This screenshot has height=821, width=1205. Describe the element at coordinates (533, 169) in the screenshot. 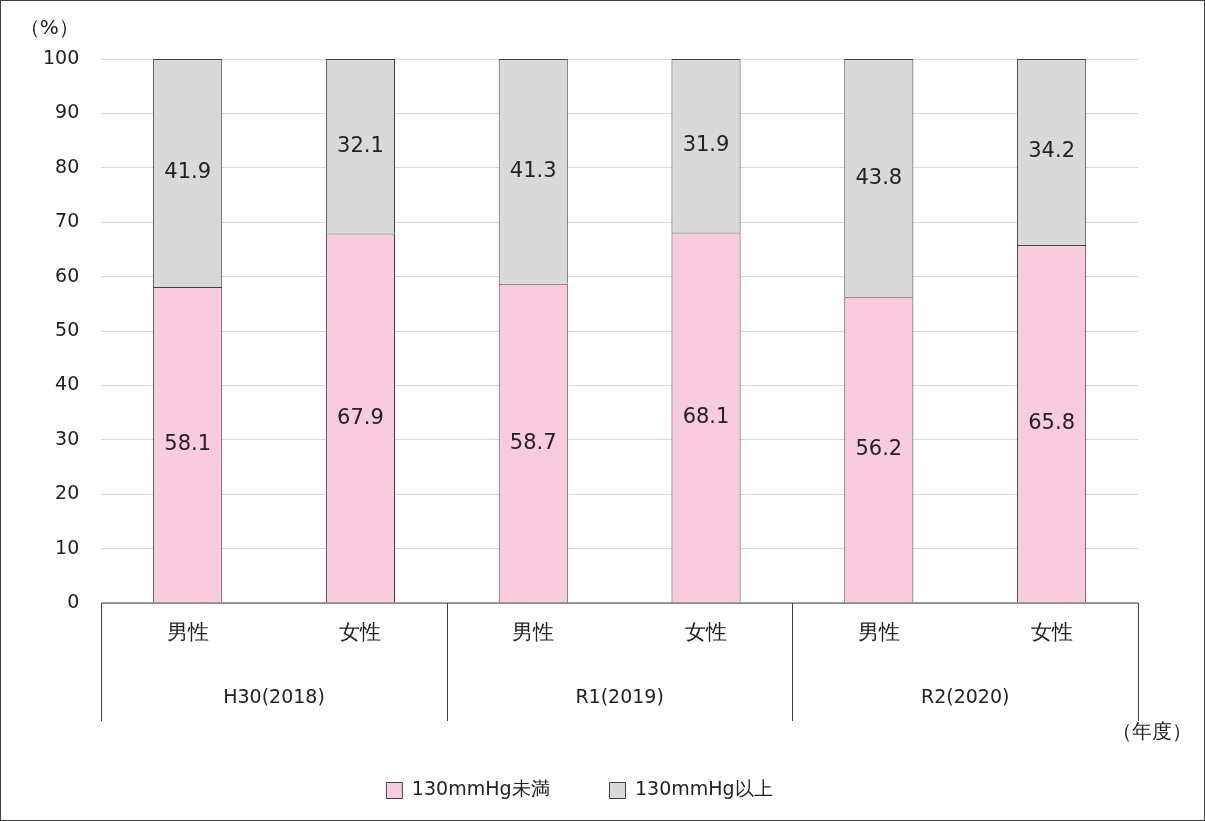

I see `data-label: 41.3` at that location.